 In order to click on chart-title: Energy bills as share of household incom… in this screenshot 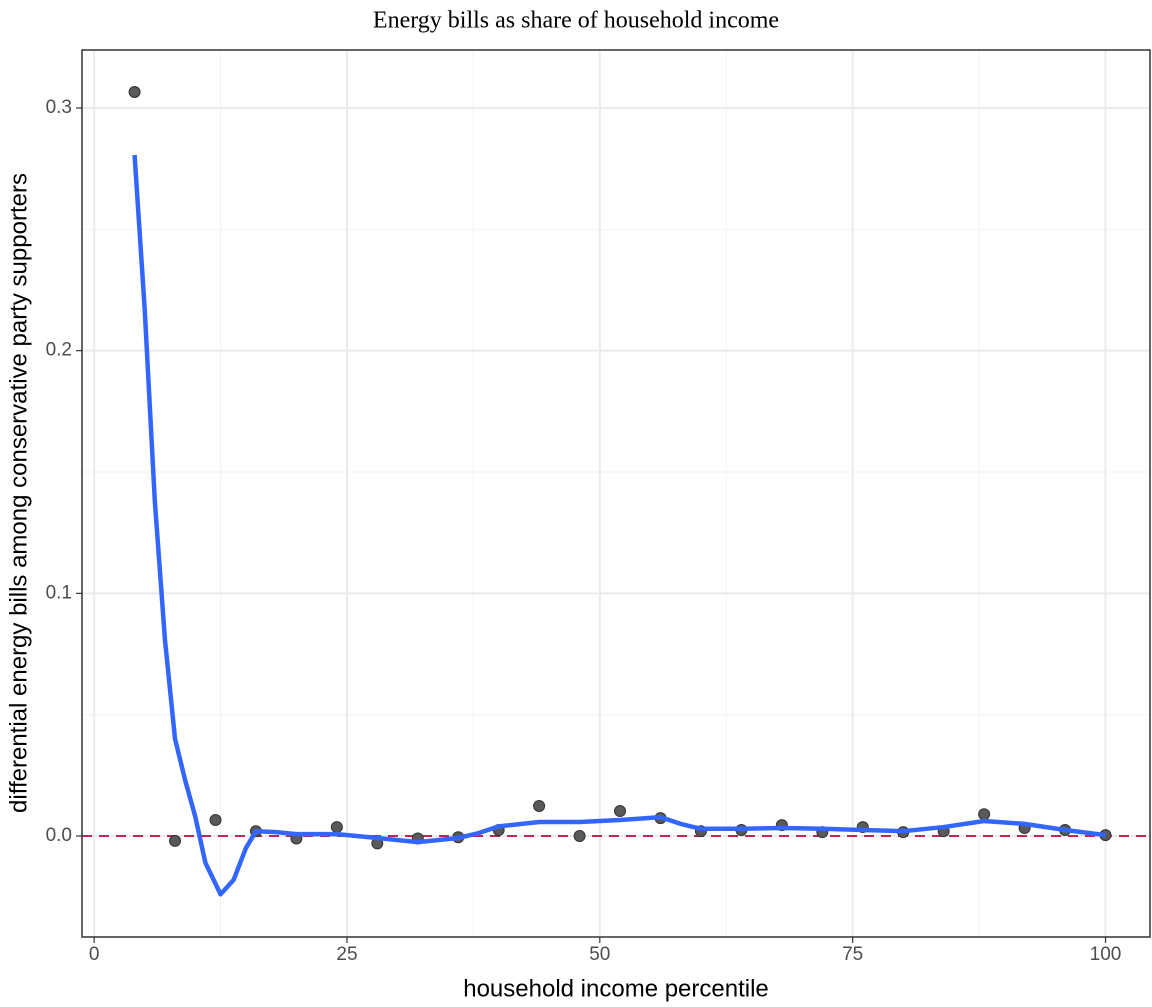, I will do `click(576, 21)`.